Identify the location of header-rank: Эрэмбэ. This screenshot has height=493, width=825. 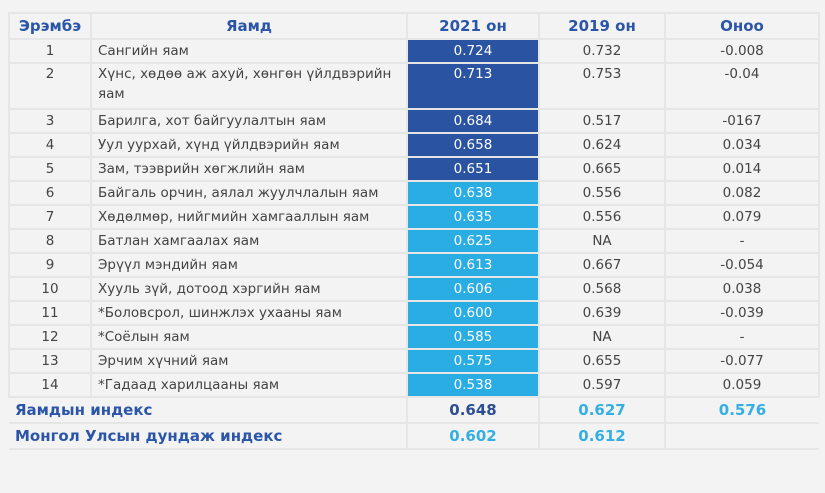
(50, 26).